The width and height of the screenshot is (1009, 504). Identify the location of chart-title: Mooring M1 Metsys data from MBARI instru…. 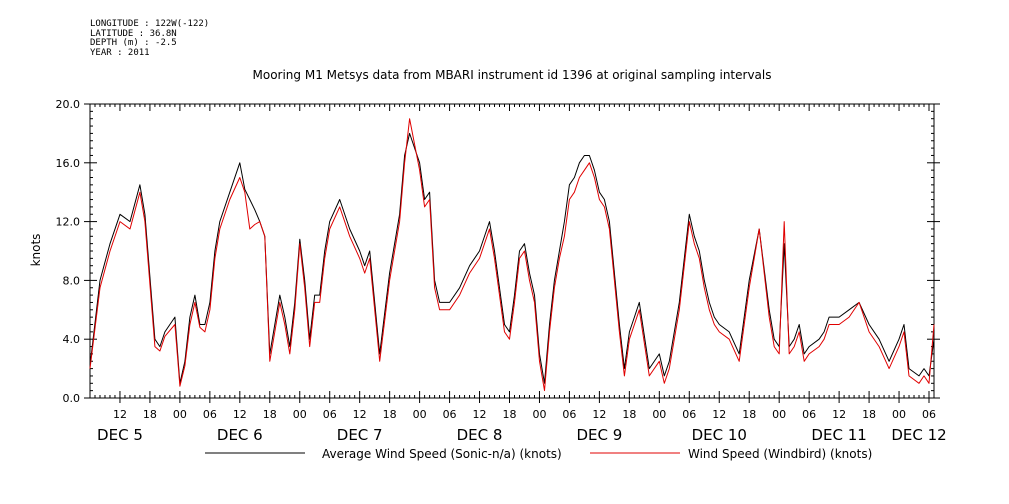
(512, 75).